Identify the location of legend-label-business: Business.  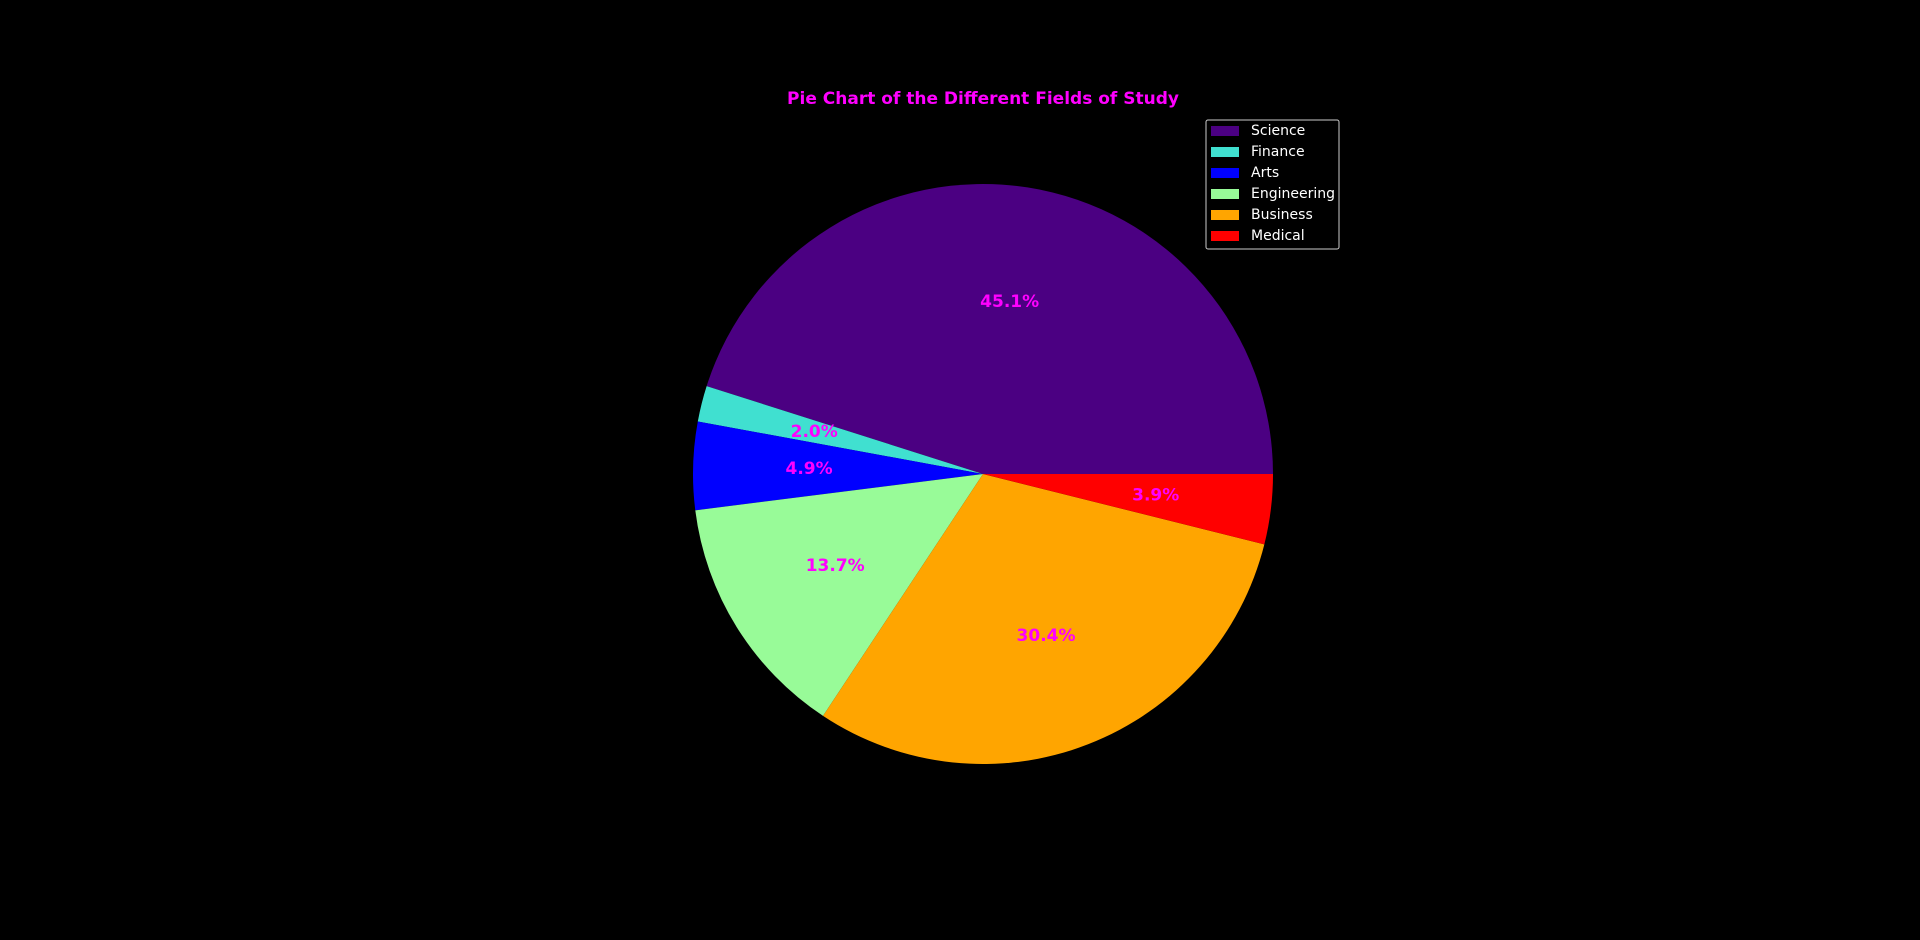
(1282, 215).